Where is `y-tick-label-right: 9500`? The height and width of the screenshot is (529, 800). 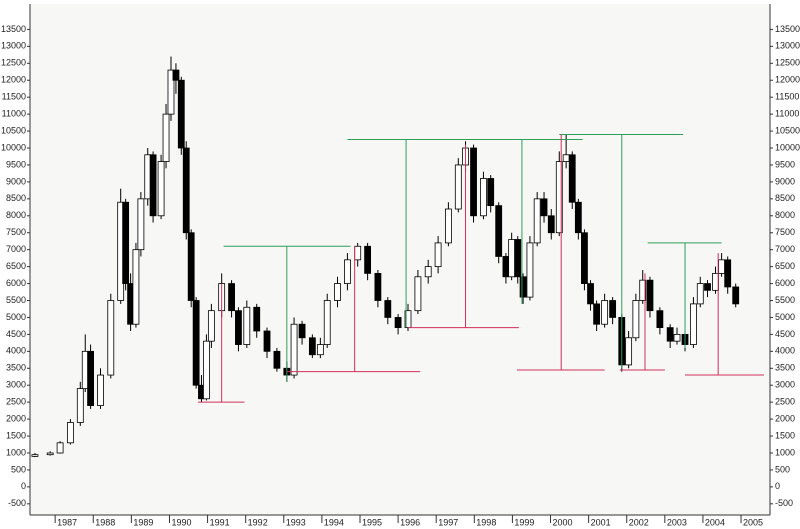 y-tick-label-right: 9500 is located at coordinates (785, 164).